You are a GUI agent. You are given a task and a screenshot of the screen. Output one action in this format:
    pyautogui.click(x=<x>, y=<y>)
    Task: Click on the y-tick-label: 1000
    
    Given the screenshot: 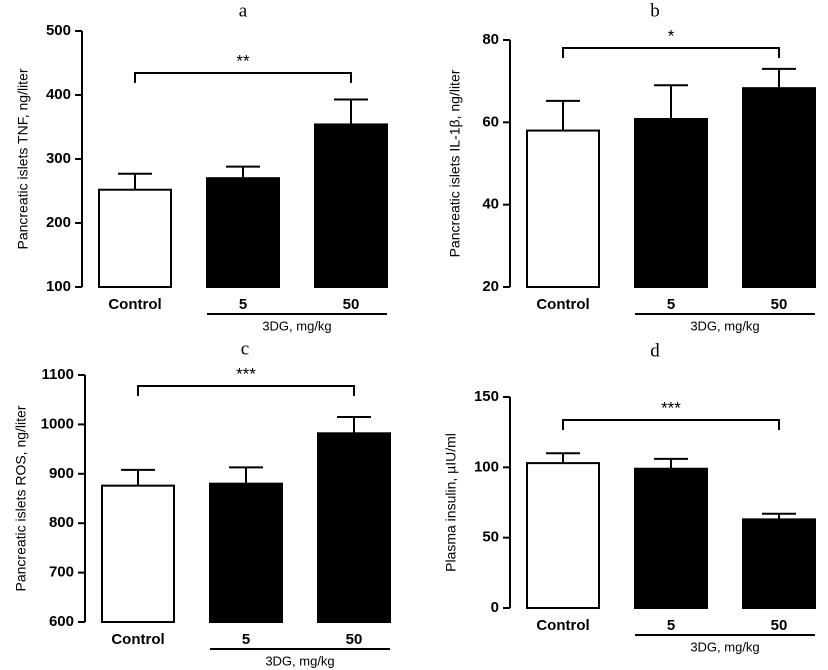 What is the action you would take?
    pyautogui.click(x=57, y=423)
    